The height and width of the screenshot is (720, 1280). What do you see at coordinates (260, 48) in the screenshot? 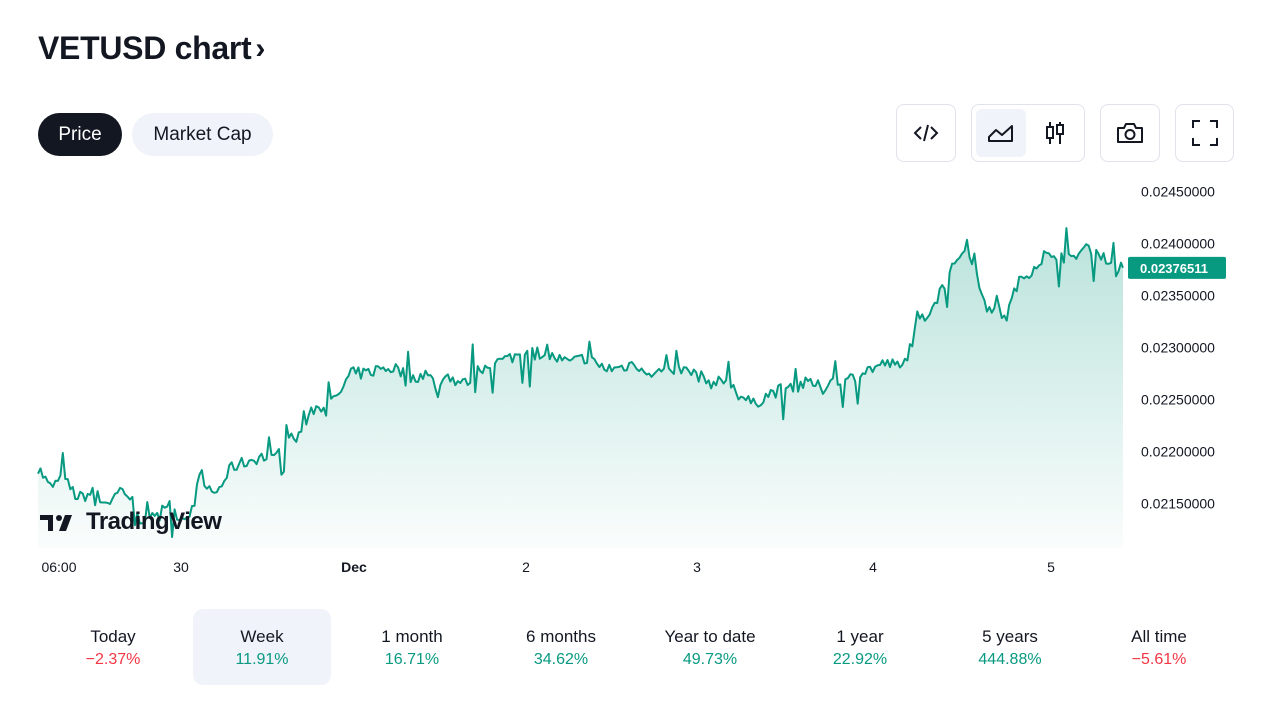
I see `chevron-right-icon: ›` at bounding box center [260, 48].